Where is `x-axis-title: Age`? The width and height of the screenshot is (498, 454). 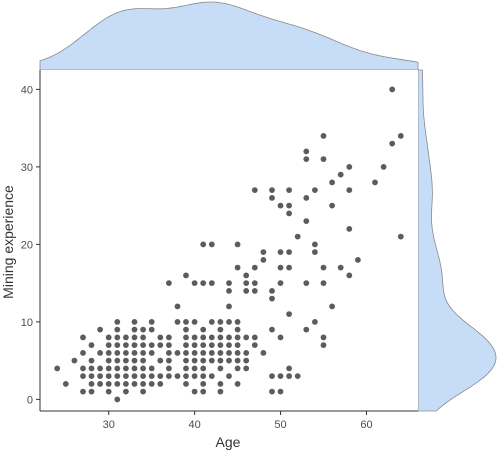
x-axis-title: Age is located at coordinates (228, 442).